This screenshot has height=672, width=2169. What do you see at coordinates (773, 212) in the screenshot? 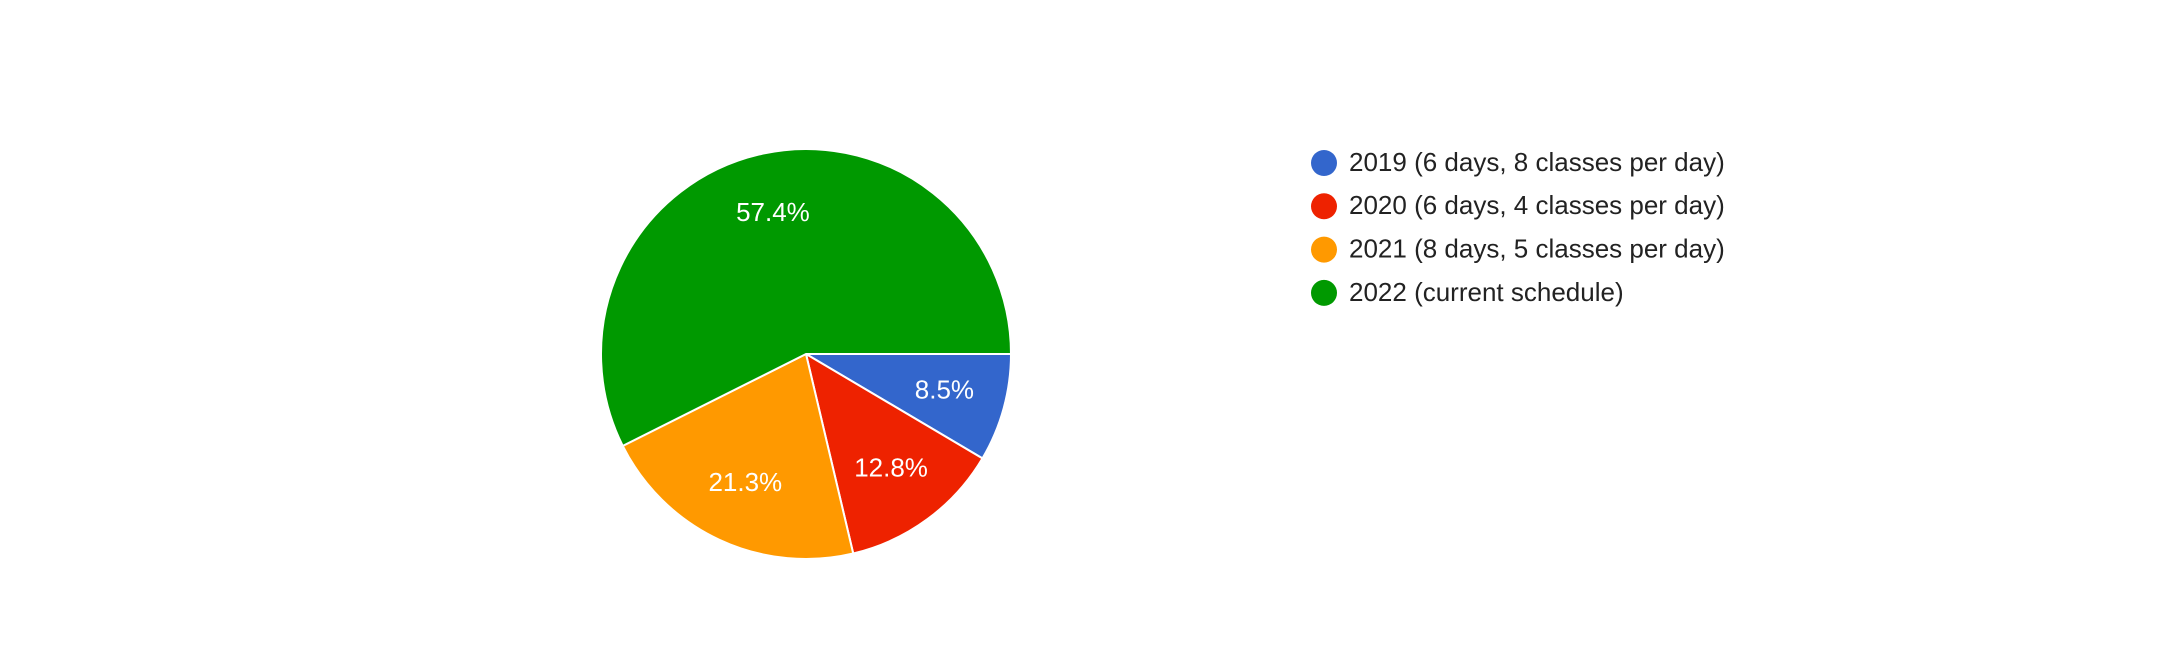
I see `slice-label: 57.4%` at bounding box center [773, 212].